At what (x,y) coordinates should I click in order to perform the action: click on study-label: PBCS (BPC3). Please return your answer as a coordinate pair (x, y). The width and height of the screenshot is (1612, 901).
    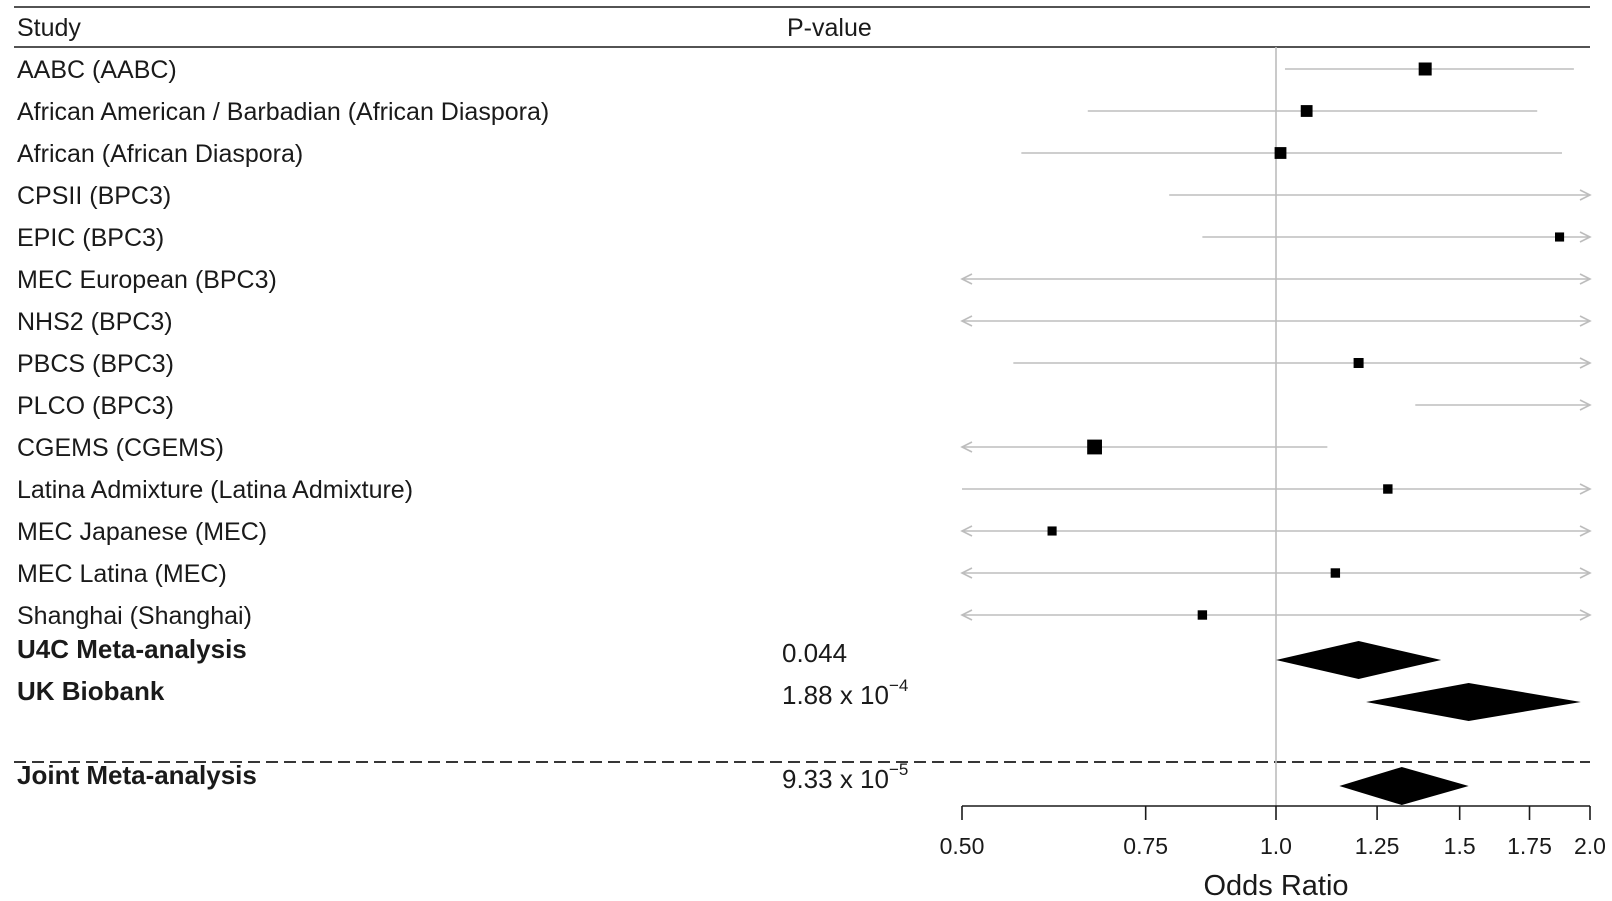
    Looking at the image, I should click on (95, 364).